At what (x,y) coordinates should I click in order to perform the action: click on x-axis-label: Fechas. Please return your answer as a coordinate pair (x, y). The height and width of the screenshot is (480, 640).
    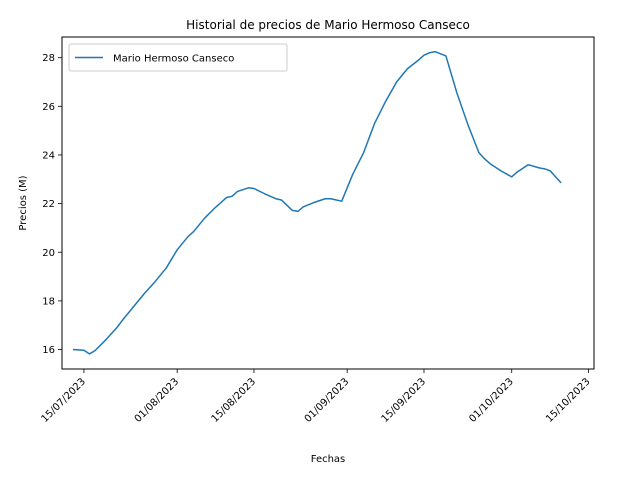
    Looking at the image, I should click on (328, 459).